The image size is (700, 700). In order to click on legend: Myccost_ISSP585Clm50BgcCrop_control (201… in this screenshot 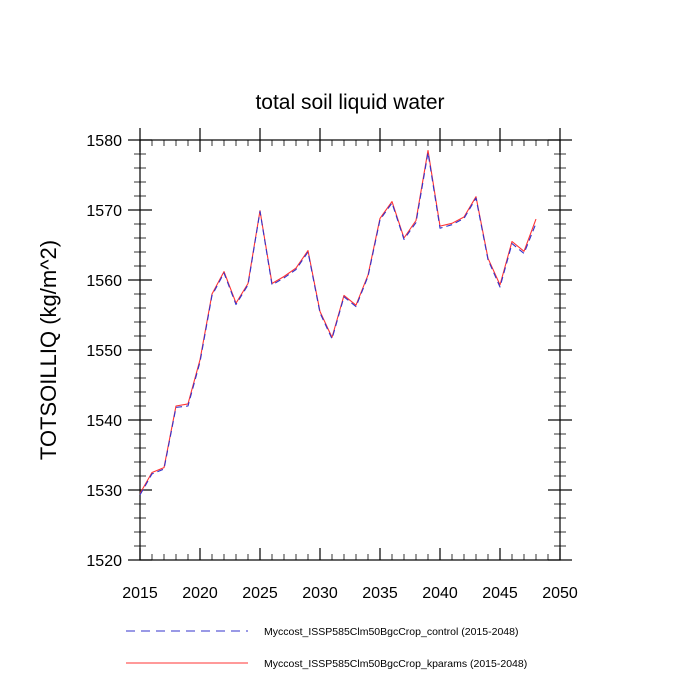, I will do `click(326, 648)`.